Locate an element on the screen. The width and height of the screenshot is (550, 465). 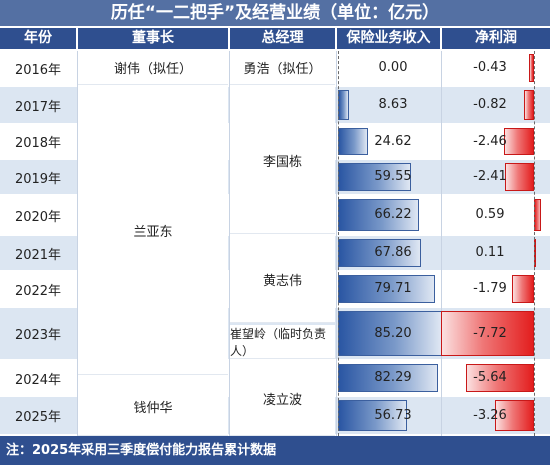
revenue-value: 56.73 is located at coordinates (393, 415).